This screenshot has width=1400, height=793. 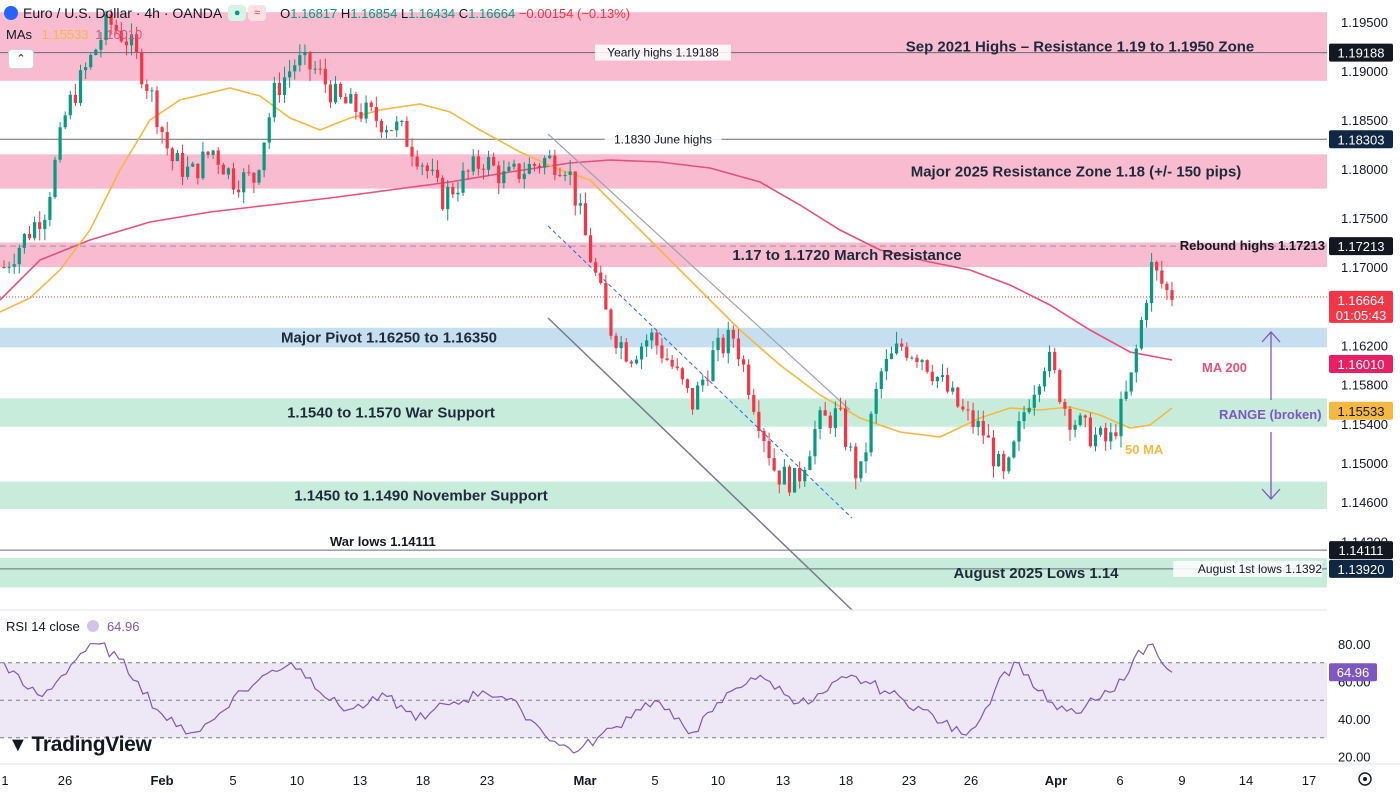 I want to click on rsi-value-badge: 64.96, so click(x=1353, y=672).